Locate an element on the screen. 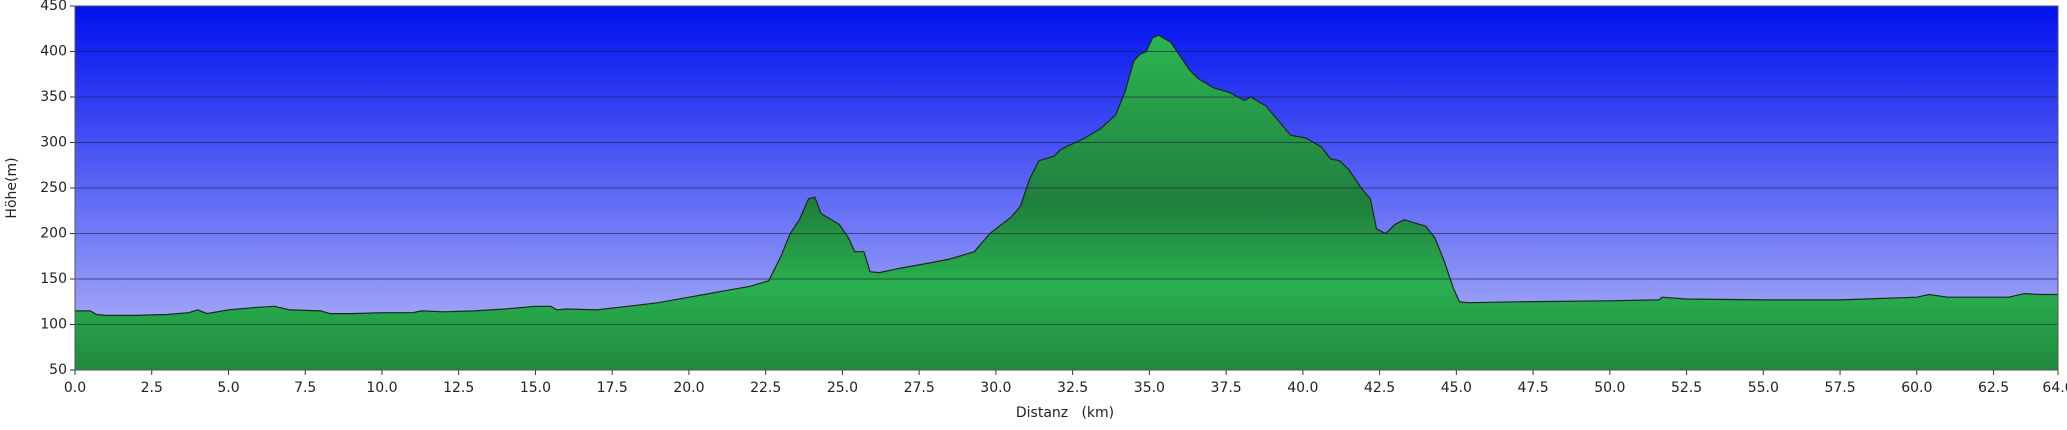 Image resolution: width=2067 pixels, height=430 pixels. y-tick-label: 250 is located at coordinates (53, 188).